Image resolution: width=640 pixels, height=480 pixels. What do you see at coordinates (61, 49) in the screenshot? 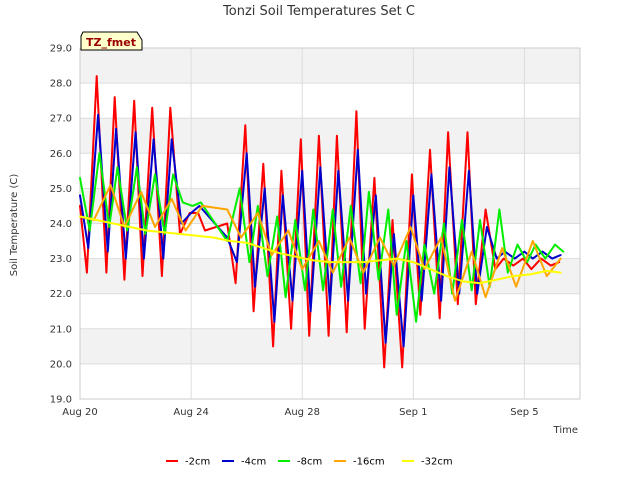
I see `y-tick-label: 29.0` at bounding box center [61, 49].